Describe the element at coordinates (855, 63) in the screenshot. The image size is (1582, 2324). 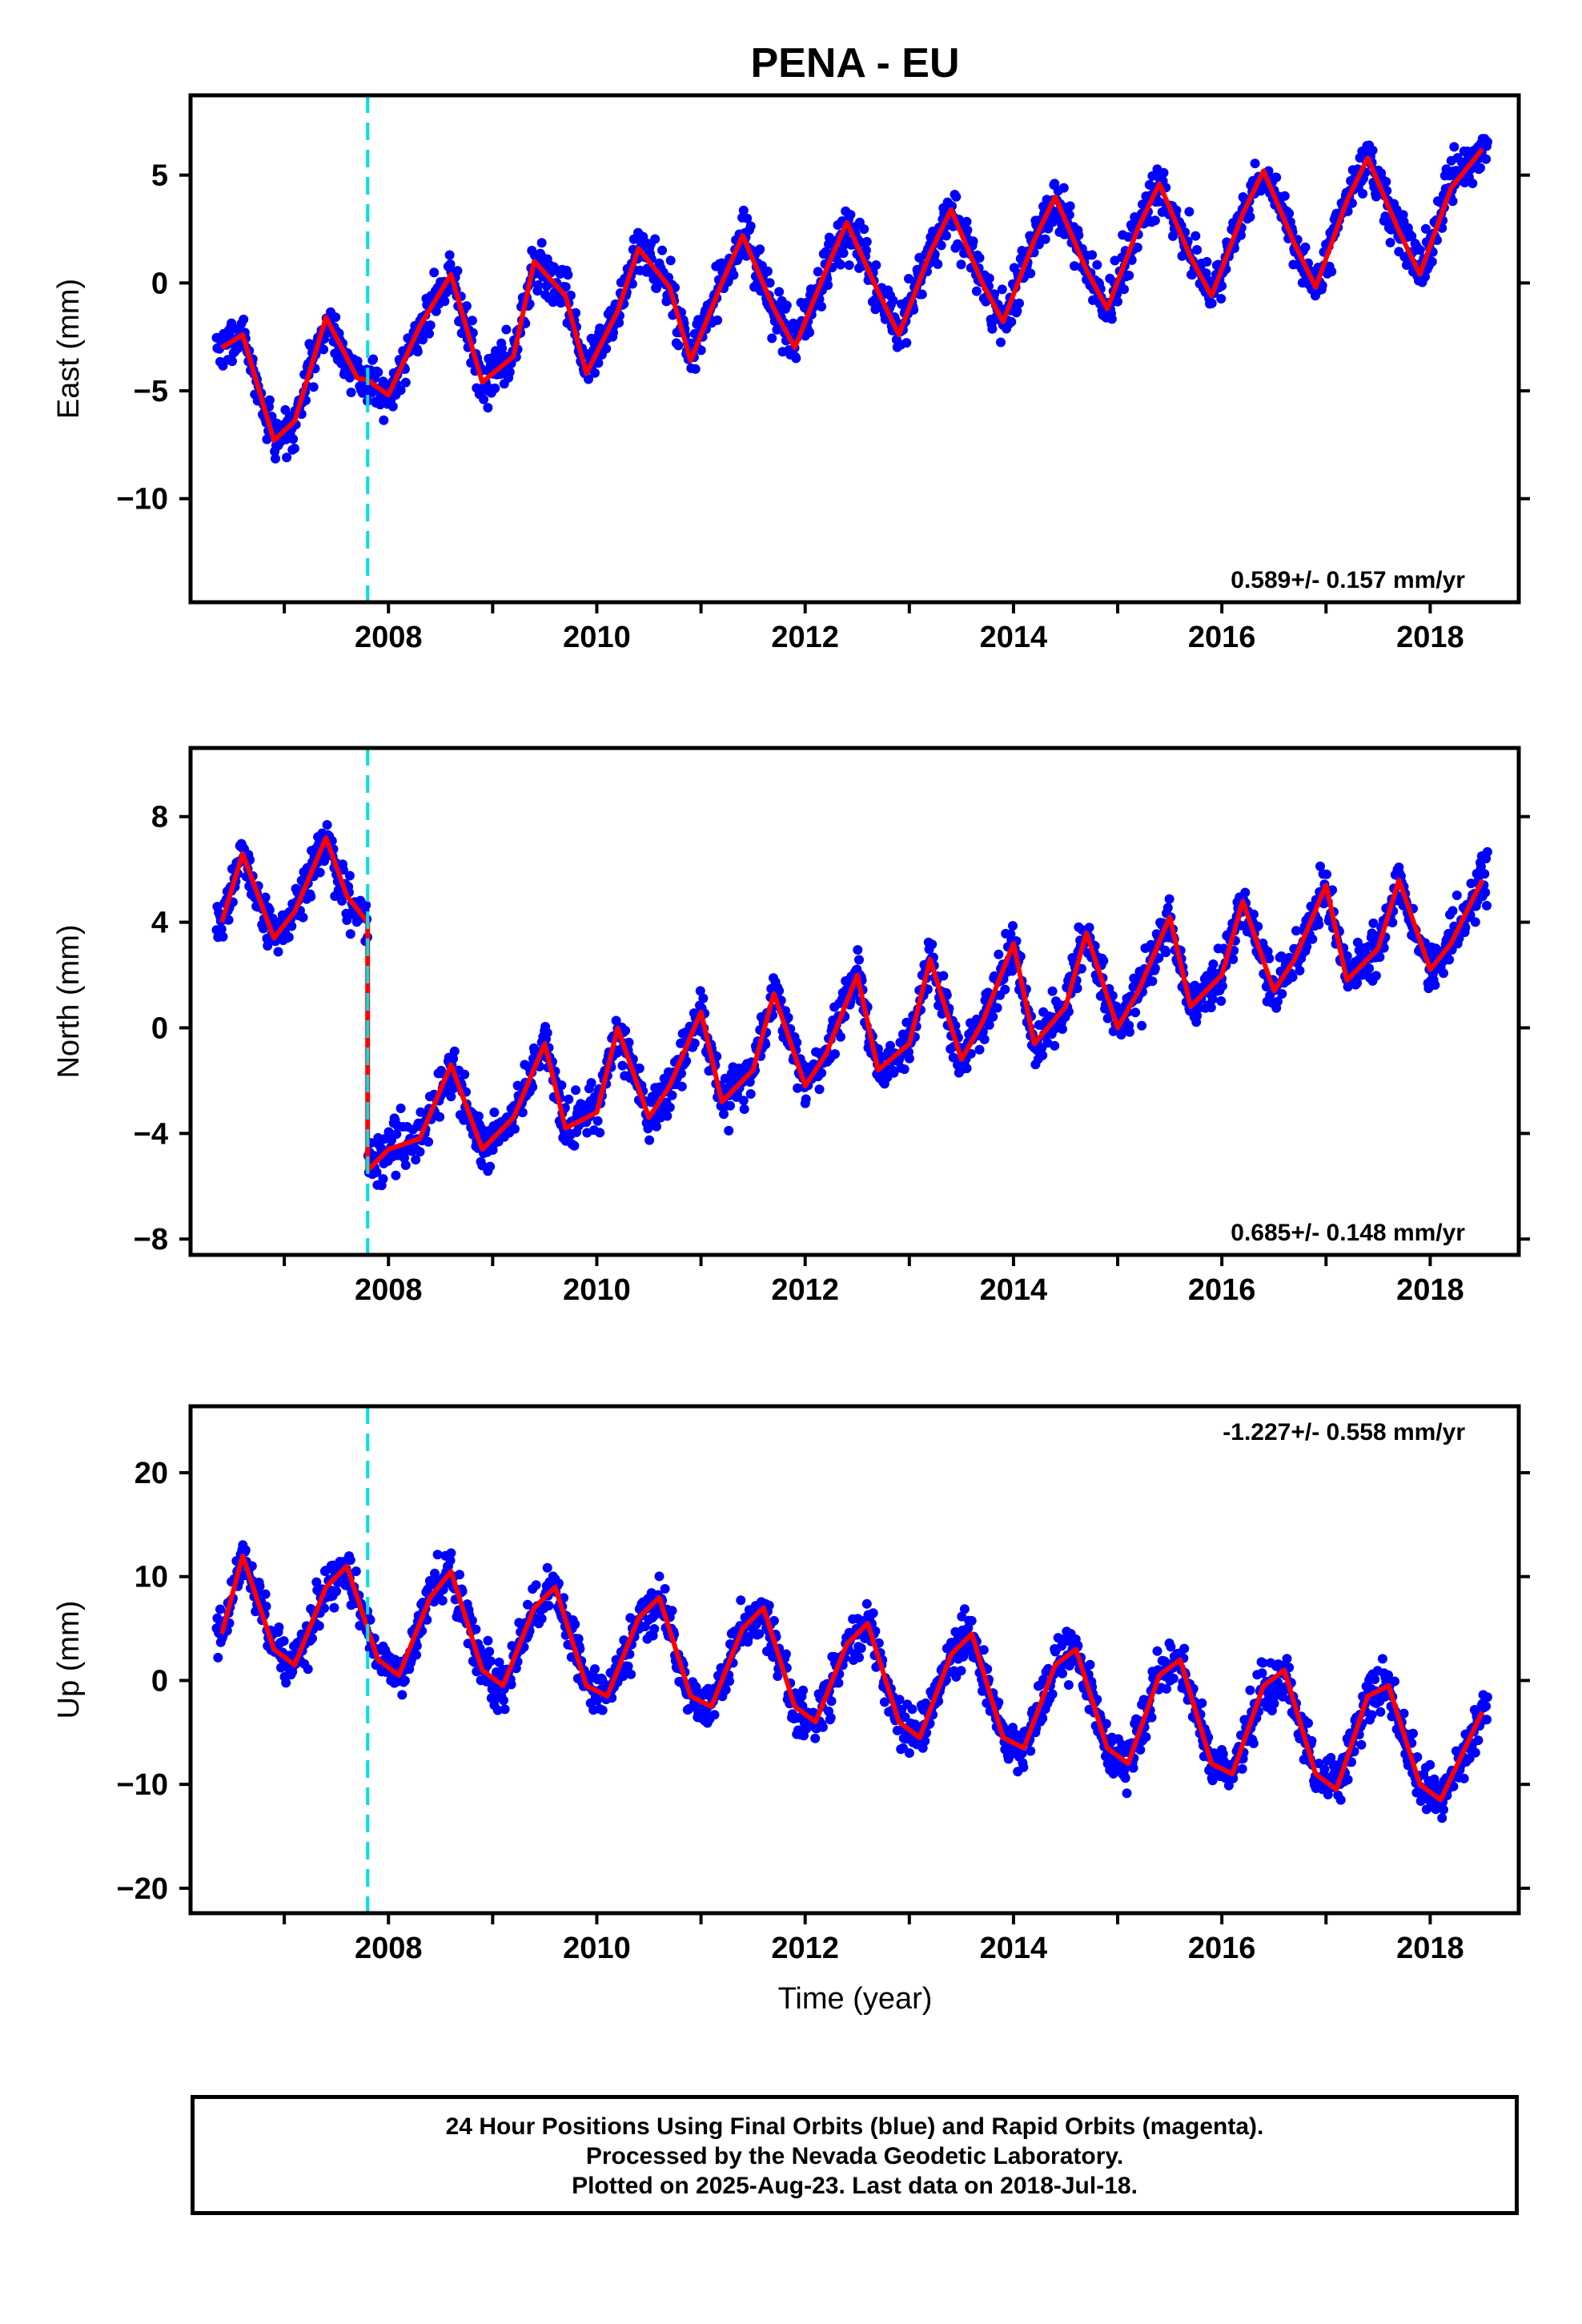
I see `chart-title: PENA - EU` at that location.